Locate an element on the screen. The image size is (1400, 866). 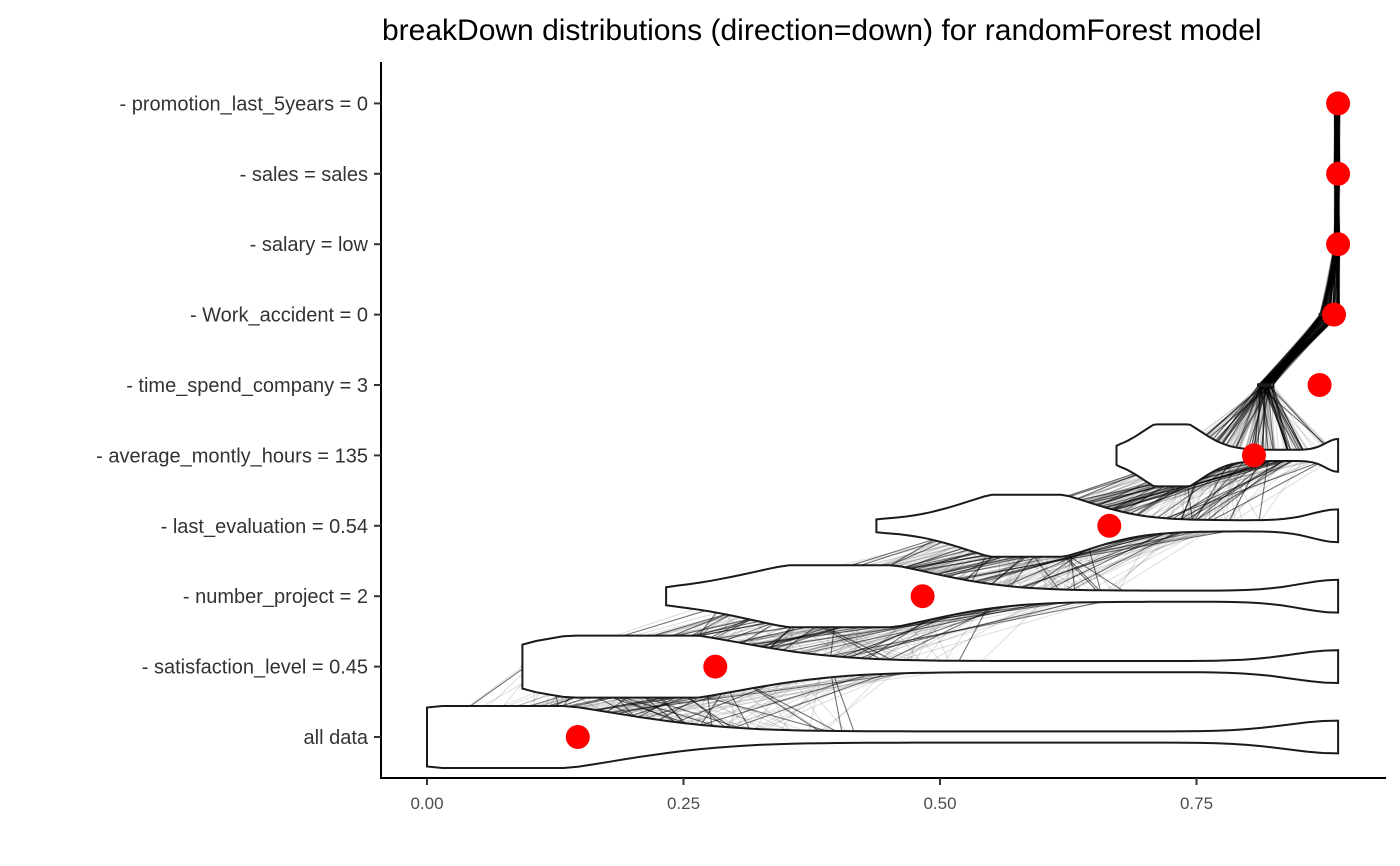
y-tick-label: - average_montly_hours = 135 is located at coordinates (232, 456).